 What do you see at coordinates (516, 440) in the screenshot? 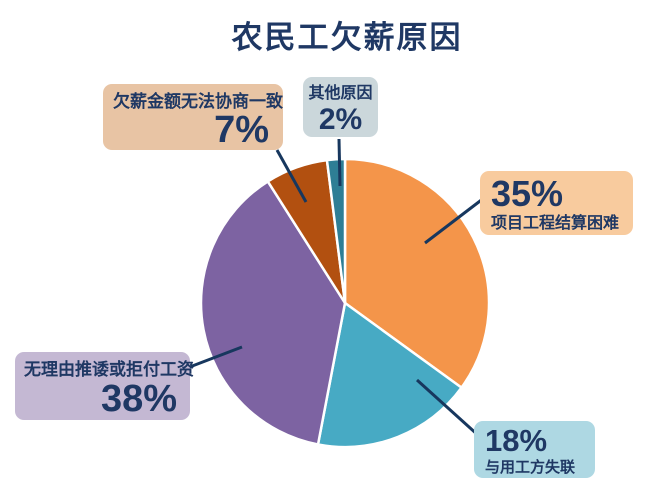
I see `callout-percentage: 18%` at bounding box center [516, 440].